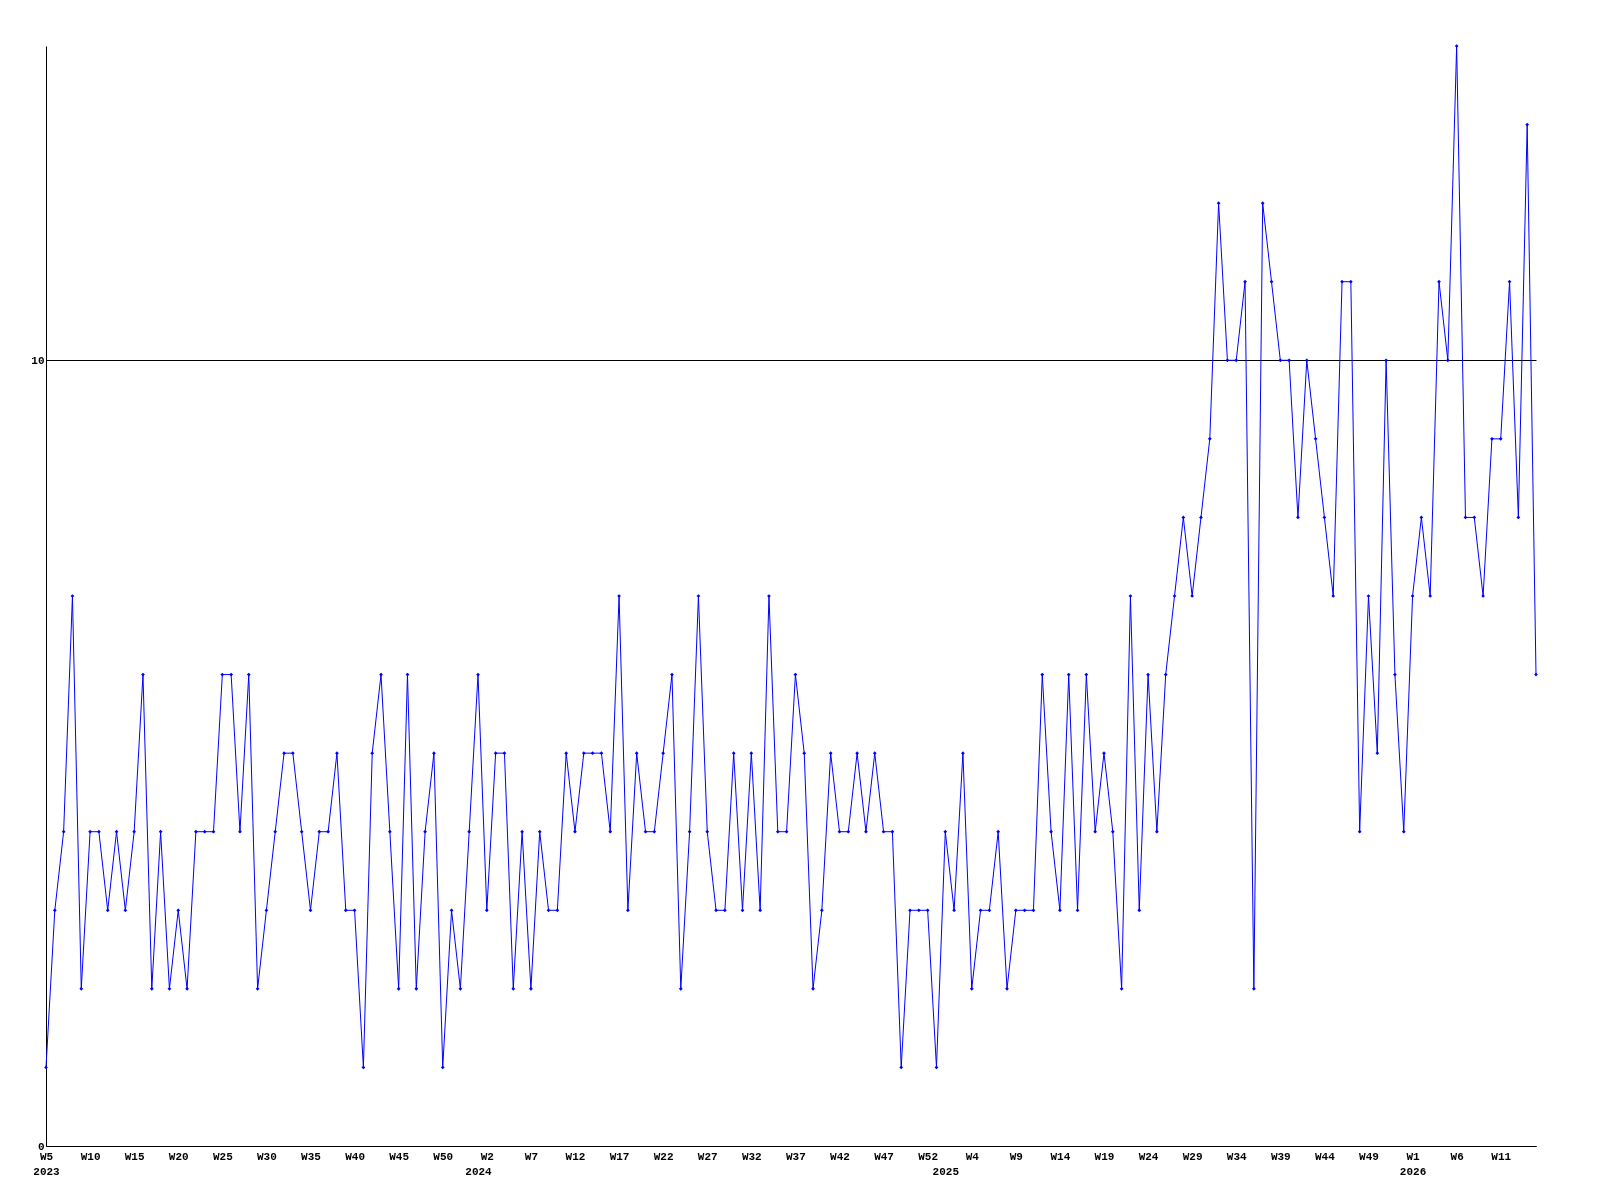  Describe the element at coordinates (1237, 1156) in the screenshot. I see `x-tick-label: W34` at that location.